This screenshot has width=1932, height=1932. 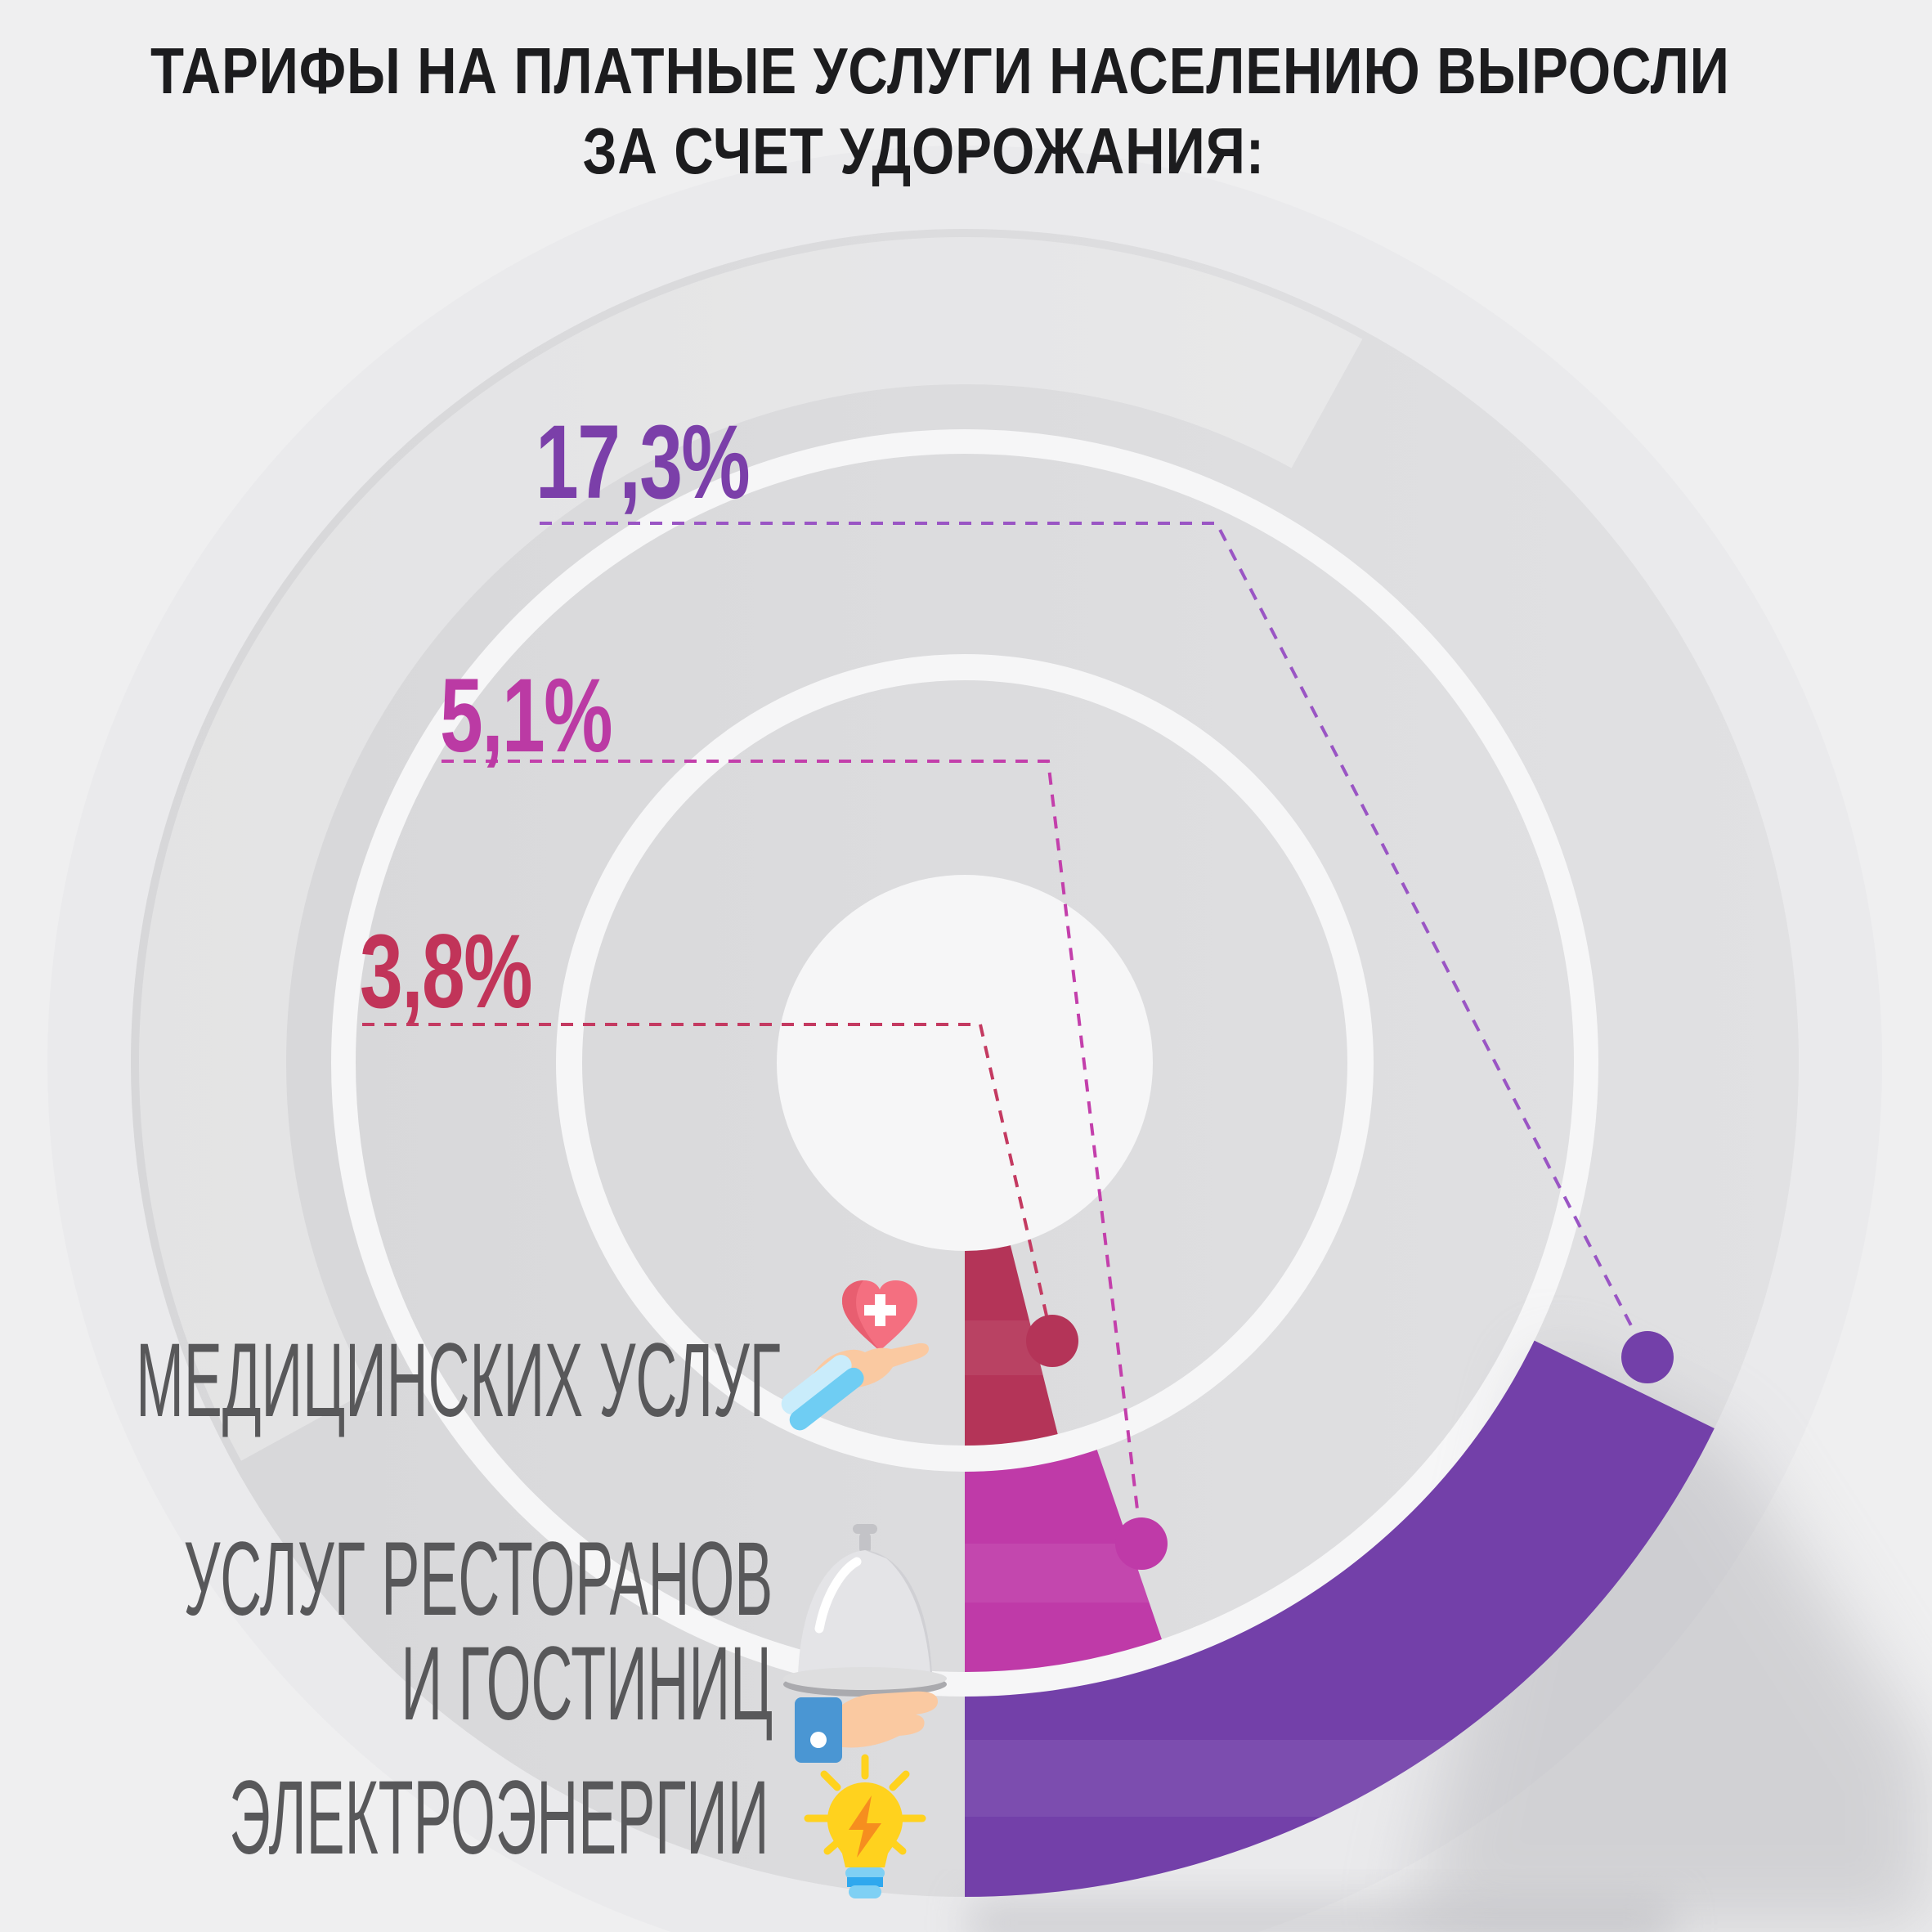 I want to click on center-hole, so click(x=965, y=1063).